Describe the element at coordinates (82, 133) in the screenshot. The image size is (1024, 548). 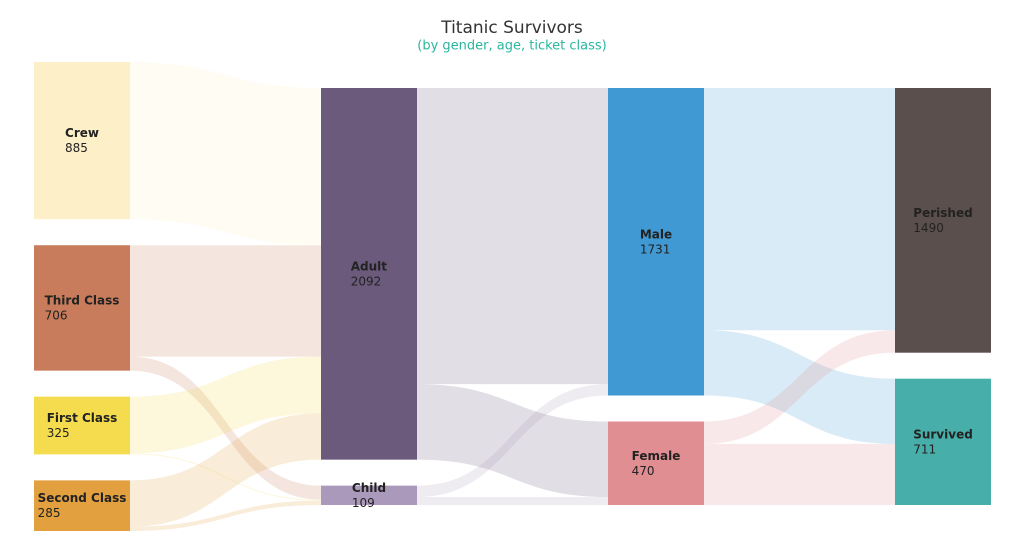
I see `node-name: Crew` at that location.